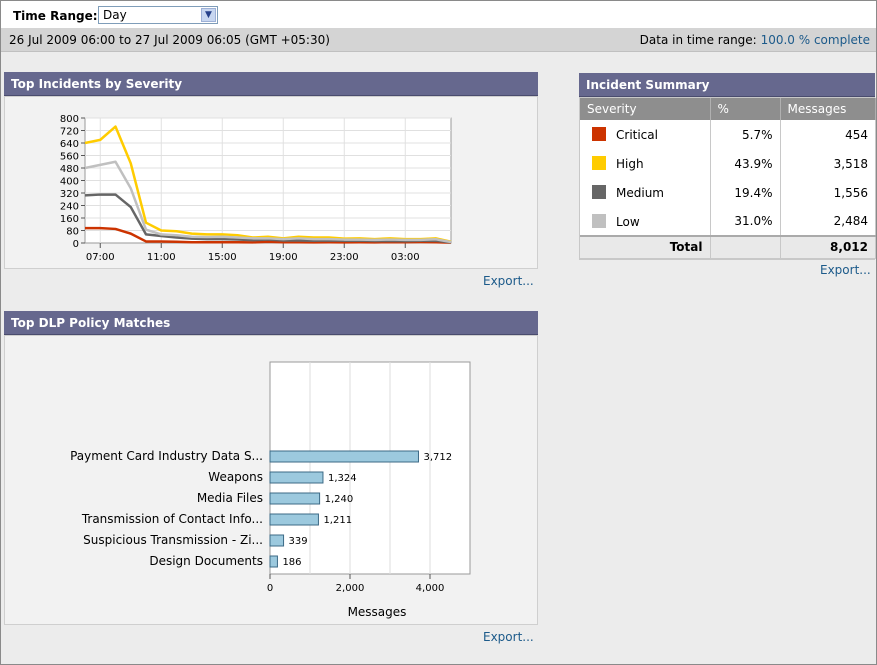 The width and height of the screenshot is (877, 665). What do you see at coordinates (640, 193) in the screenshot?
I see `severity-label: Medium` at bounding box center [640, 193].